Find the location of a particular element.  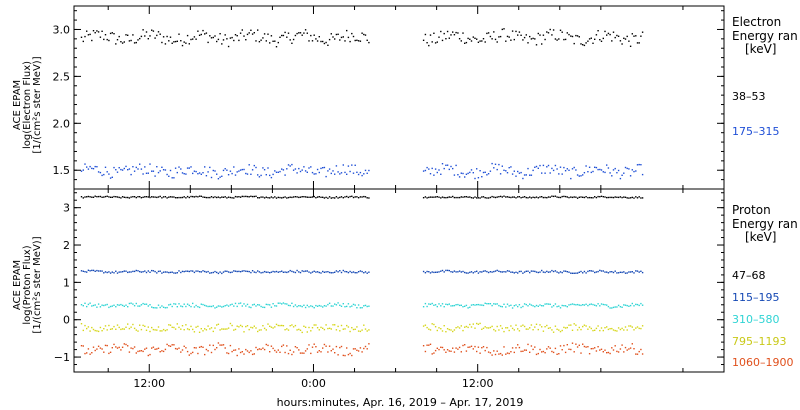

electron-legend-entry-1: 38–53 is located at coordinates (749, 96).